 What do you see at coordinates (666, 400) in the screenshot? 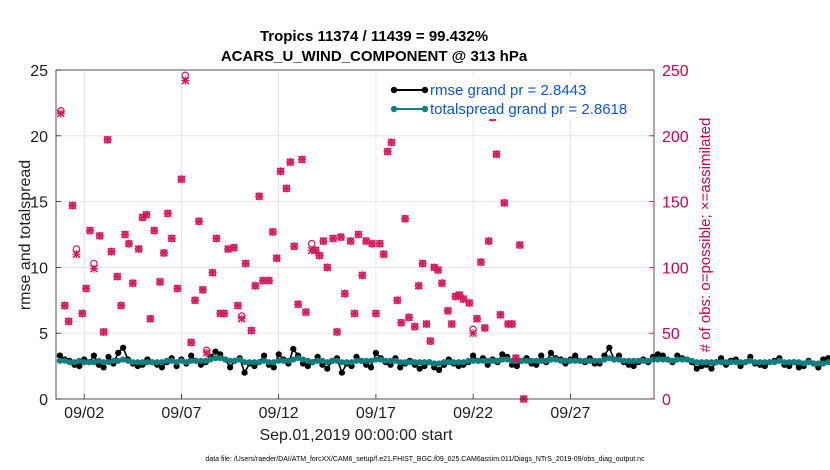
I see `y-tick-label-right: 0` at bounding box center [666, 400].